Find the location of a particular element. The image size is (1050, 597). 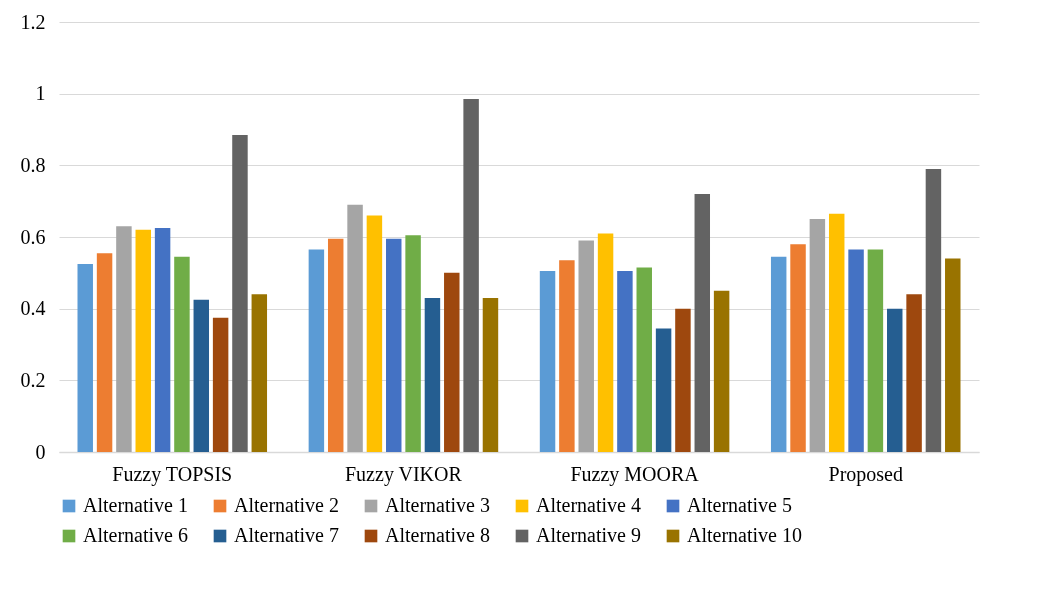

legend-label: Alternative 5 is located at coordinates (739, 505).